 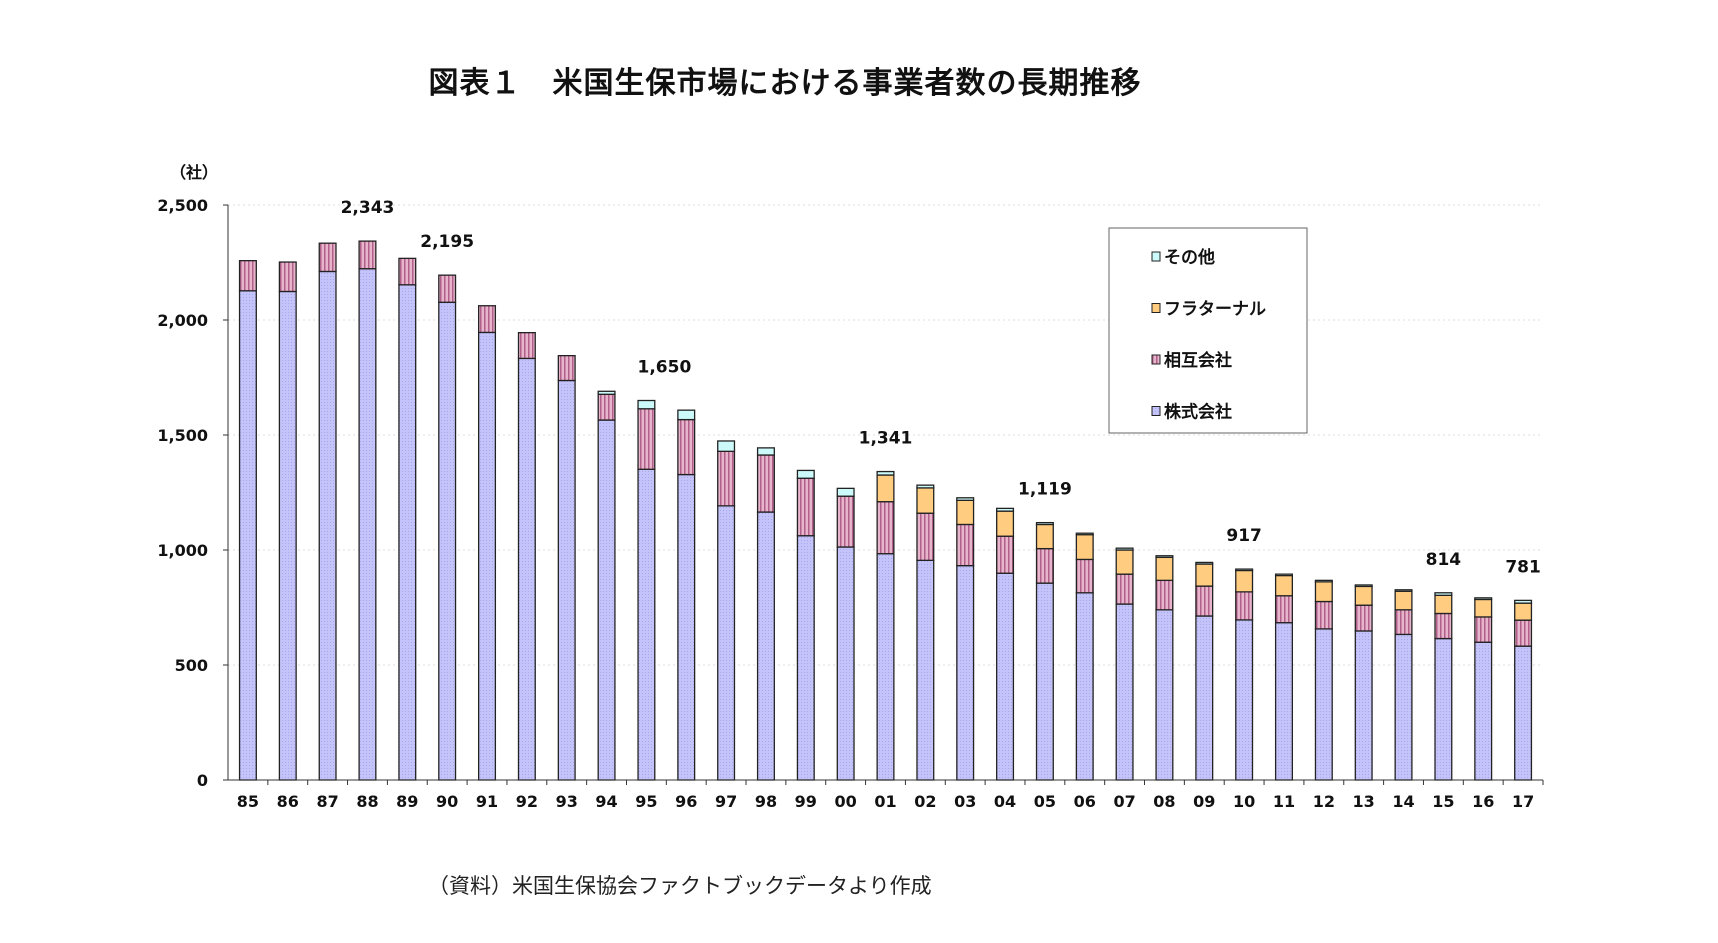 I want to click on x-tick-label: 03, so click(x=965, y=801).